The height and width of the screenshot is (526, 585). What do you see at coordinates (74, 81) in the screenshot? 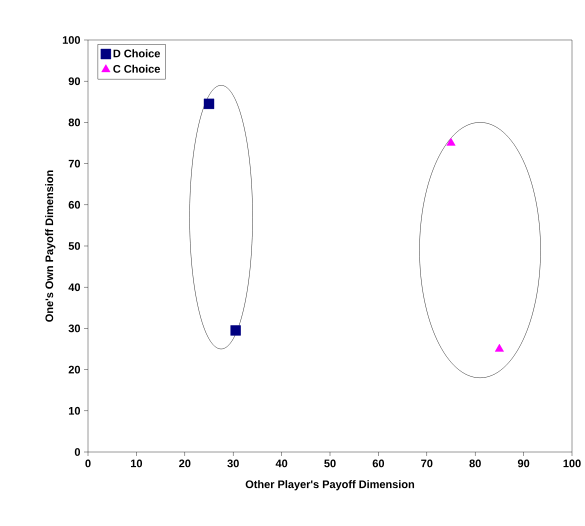
I see `y-tick-label: 90` at bounding box center [74, 81].